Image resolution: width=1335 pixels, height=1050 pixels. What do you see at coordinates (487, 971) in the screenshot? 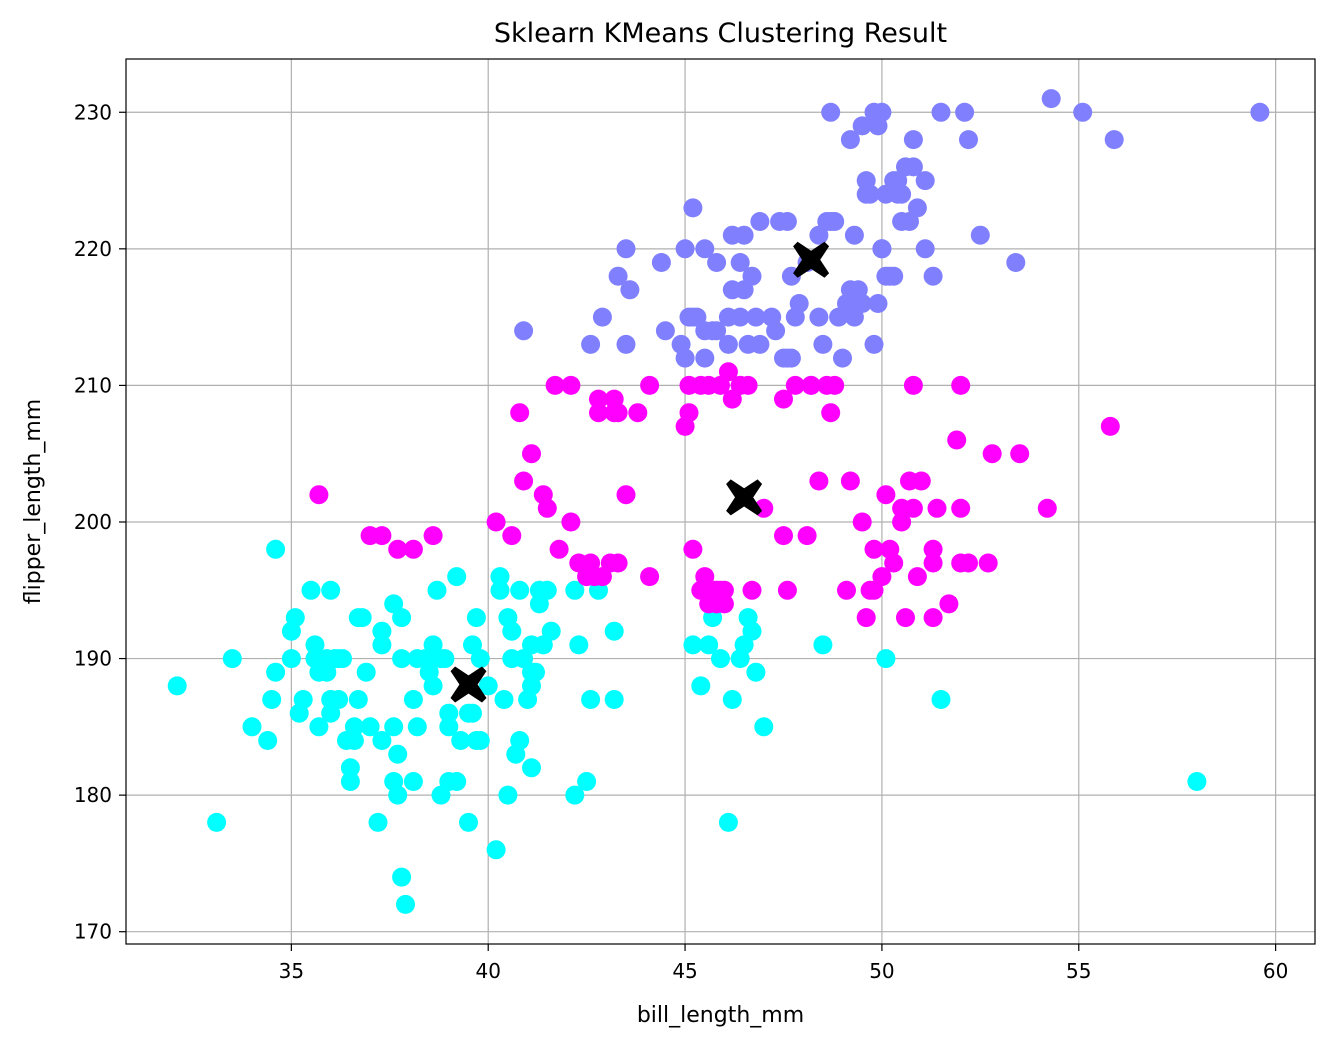
I see `x-tick-label: 40` at bounding box center [487, 971].